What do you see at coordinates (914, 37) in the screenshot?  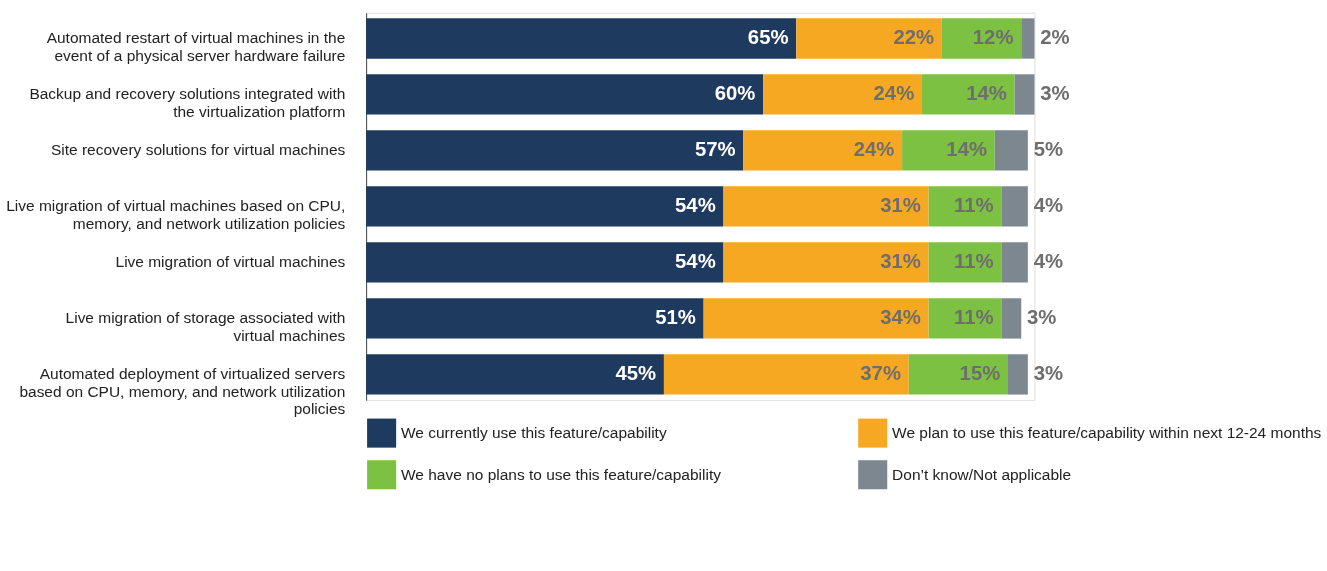 I see `data-label: 22%` at bounding box center [914, 37].